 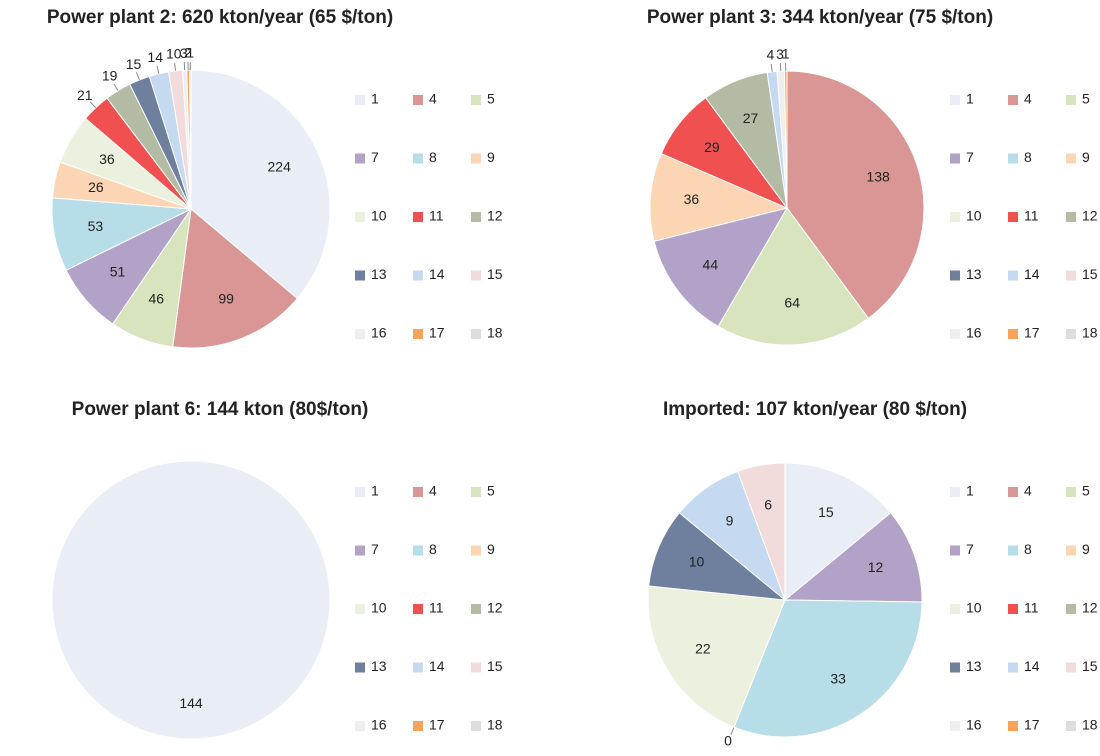 I want to click on legend-label: 10, so click(x=974, y=216).